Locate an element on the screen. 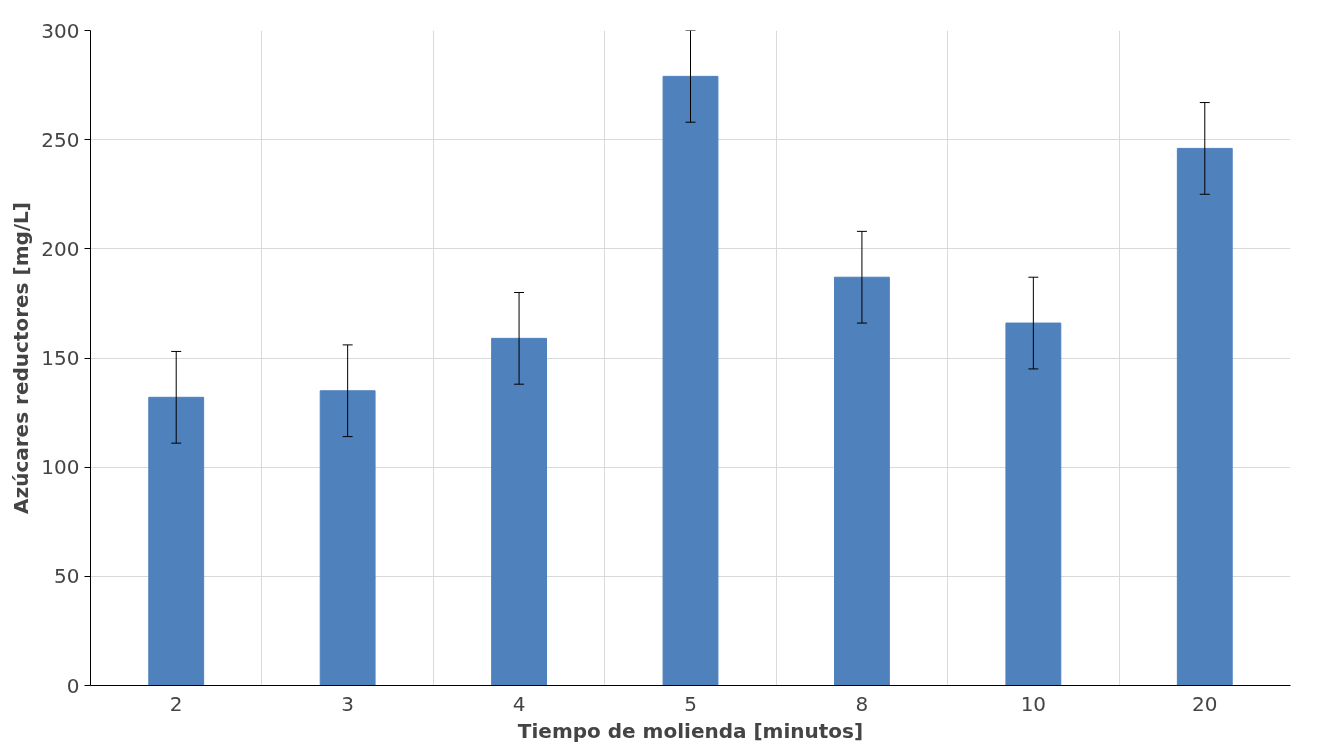 This screenshot has width=1329, height=755. y-tick-label: 0 is located at coordinates (73, 685).